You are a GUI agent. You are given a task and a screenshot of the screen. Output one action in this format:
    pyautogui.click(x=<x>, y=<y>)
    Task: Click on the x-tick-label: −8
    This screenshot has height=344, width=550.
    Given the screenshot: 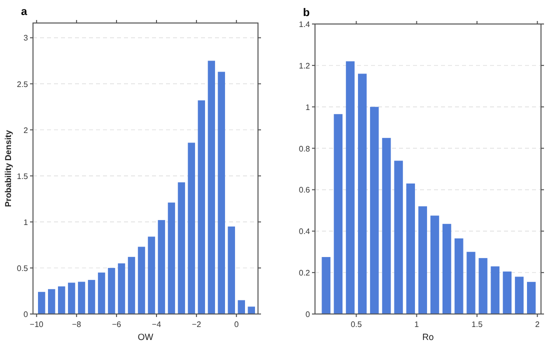 What is the action you would take?
    pyautogui.click(x=77, y=324)
    